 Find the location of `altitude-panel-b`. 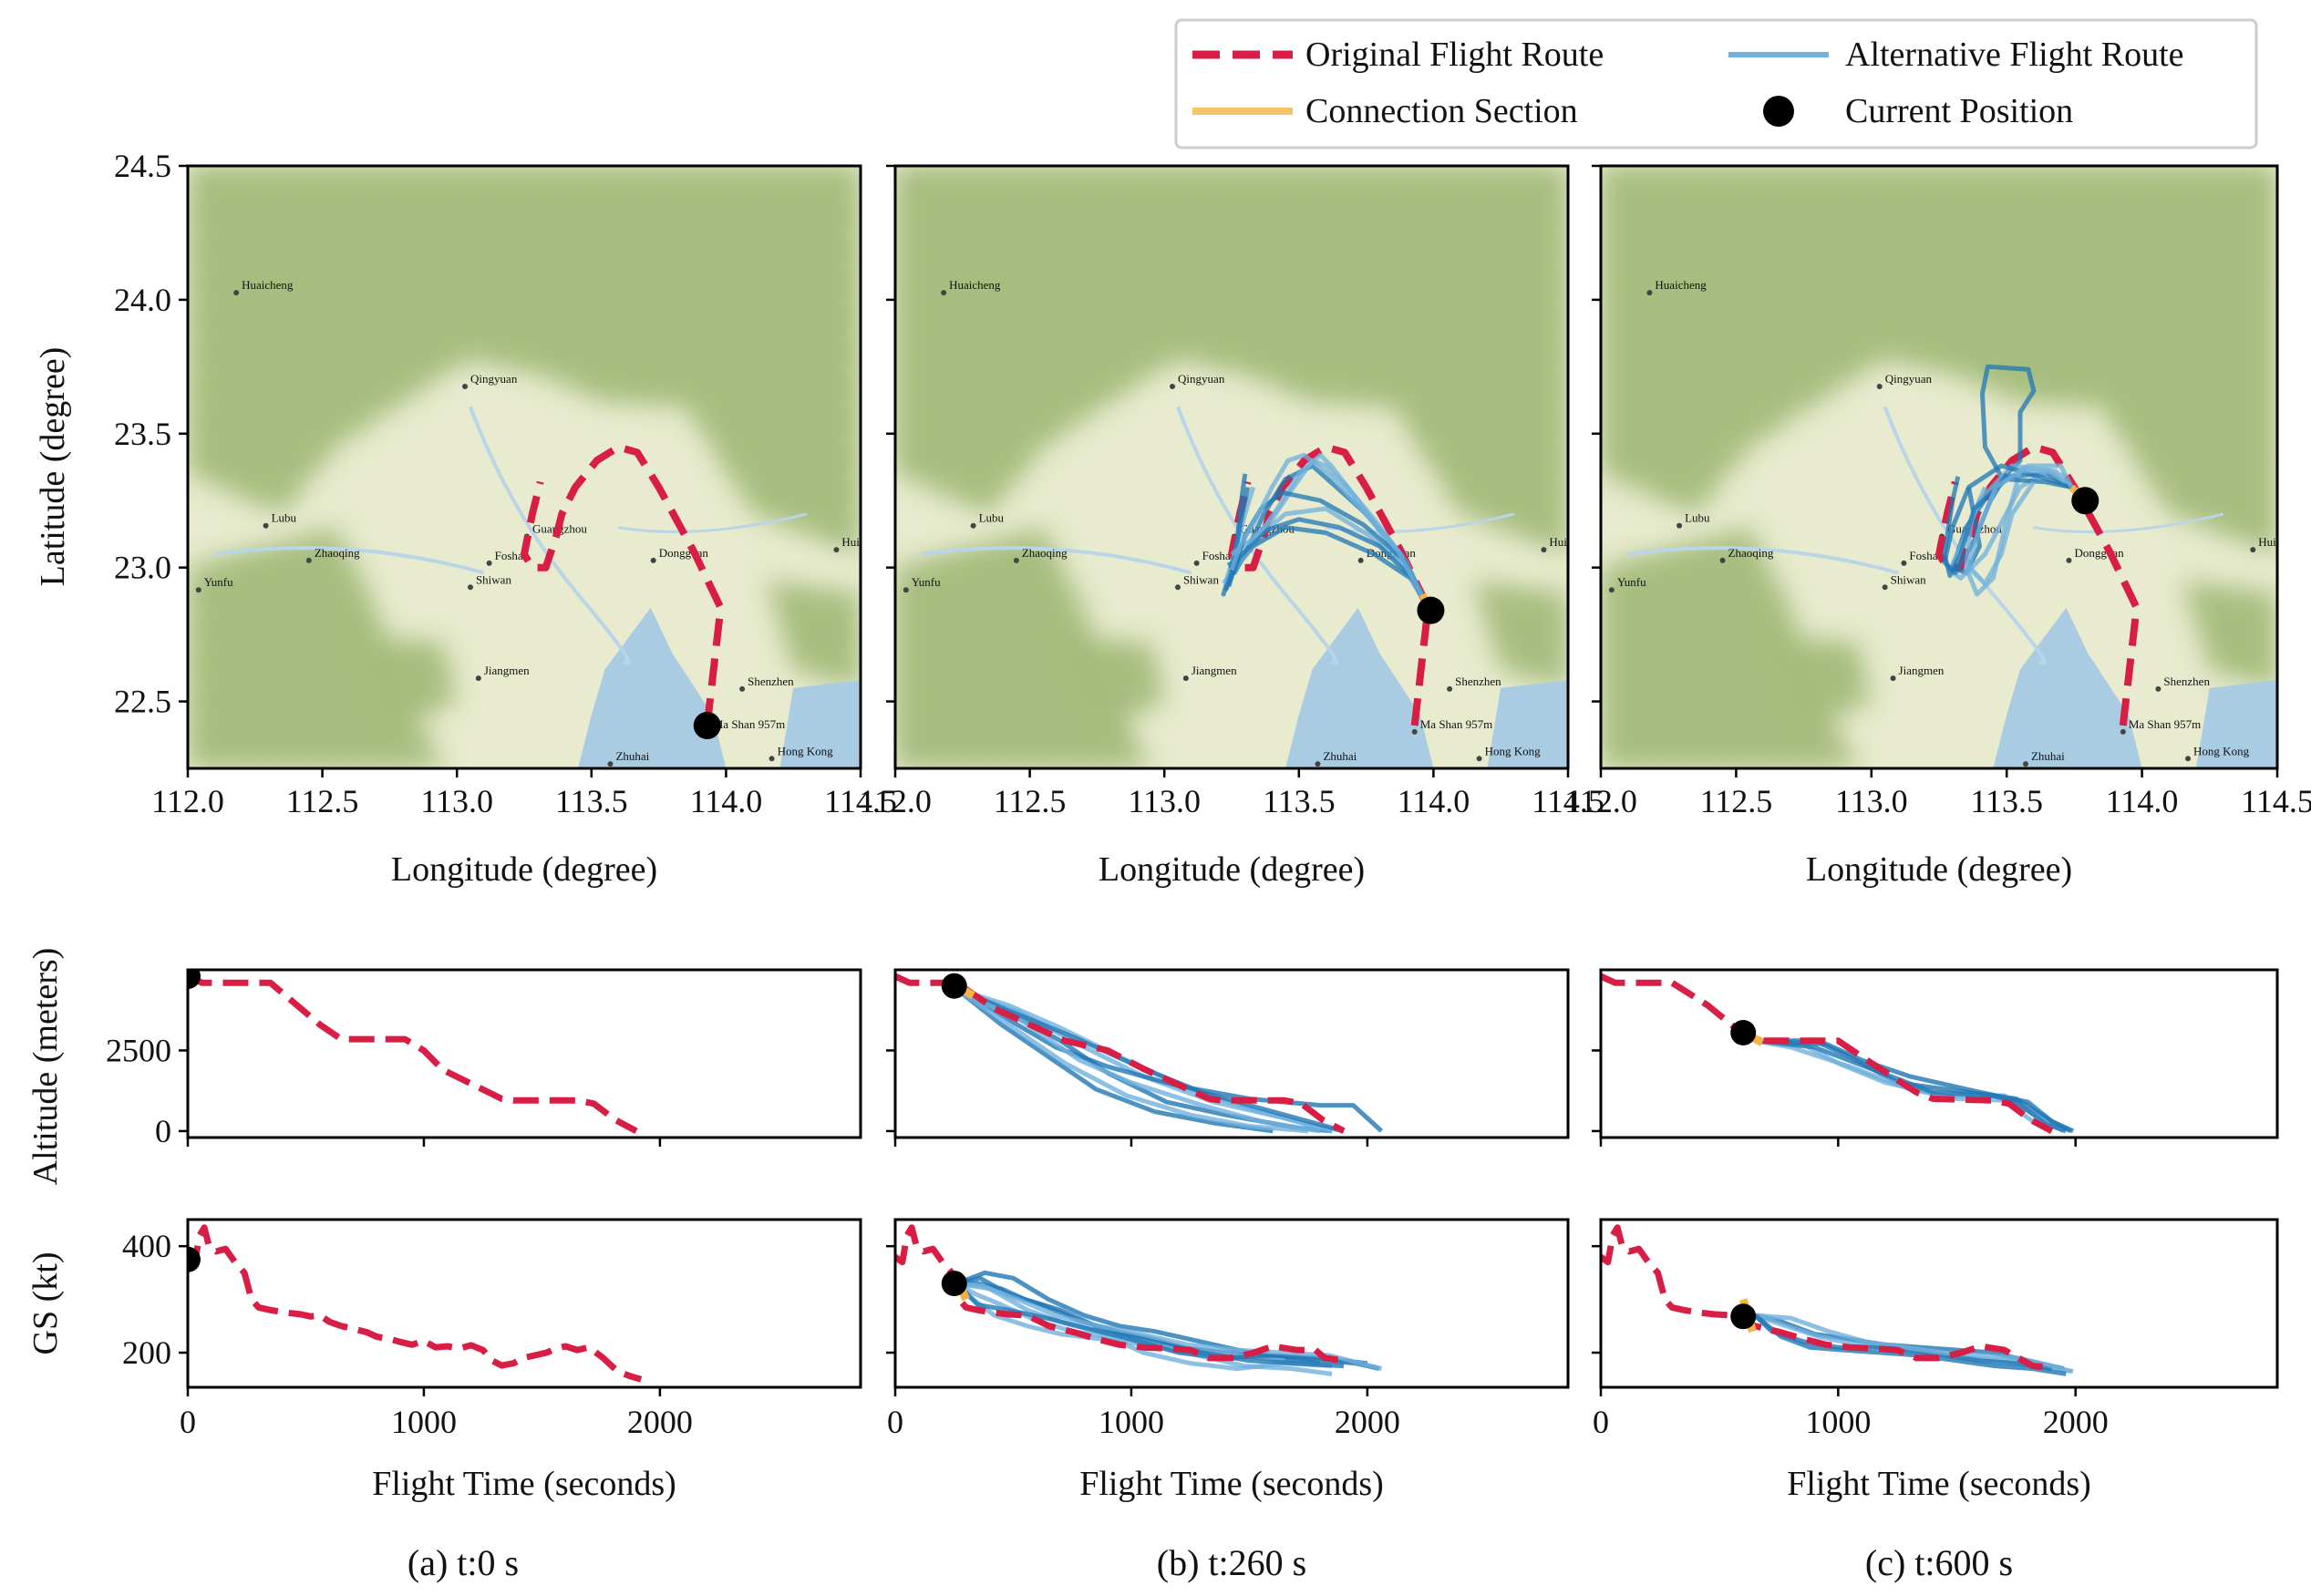

altitude-panel-b is located at coordinates (1228, 1057).